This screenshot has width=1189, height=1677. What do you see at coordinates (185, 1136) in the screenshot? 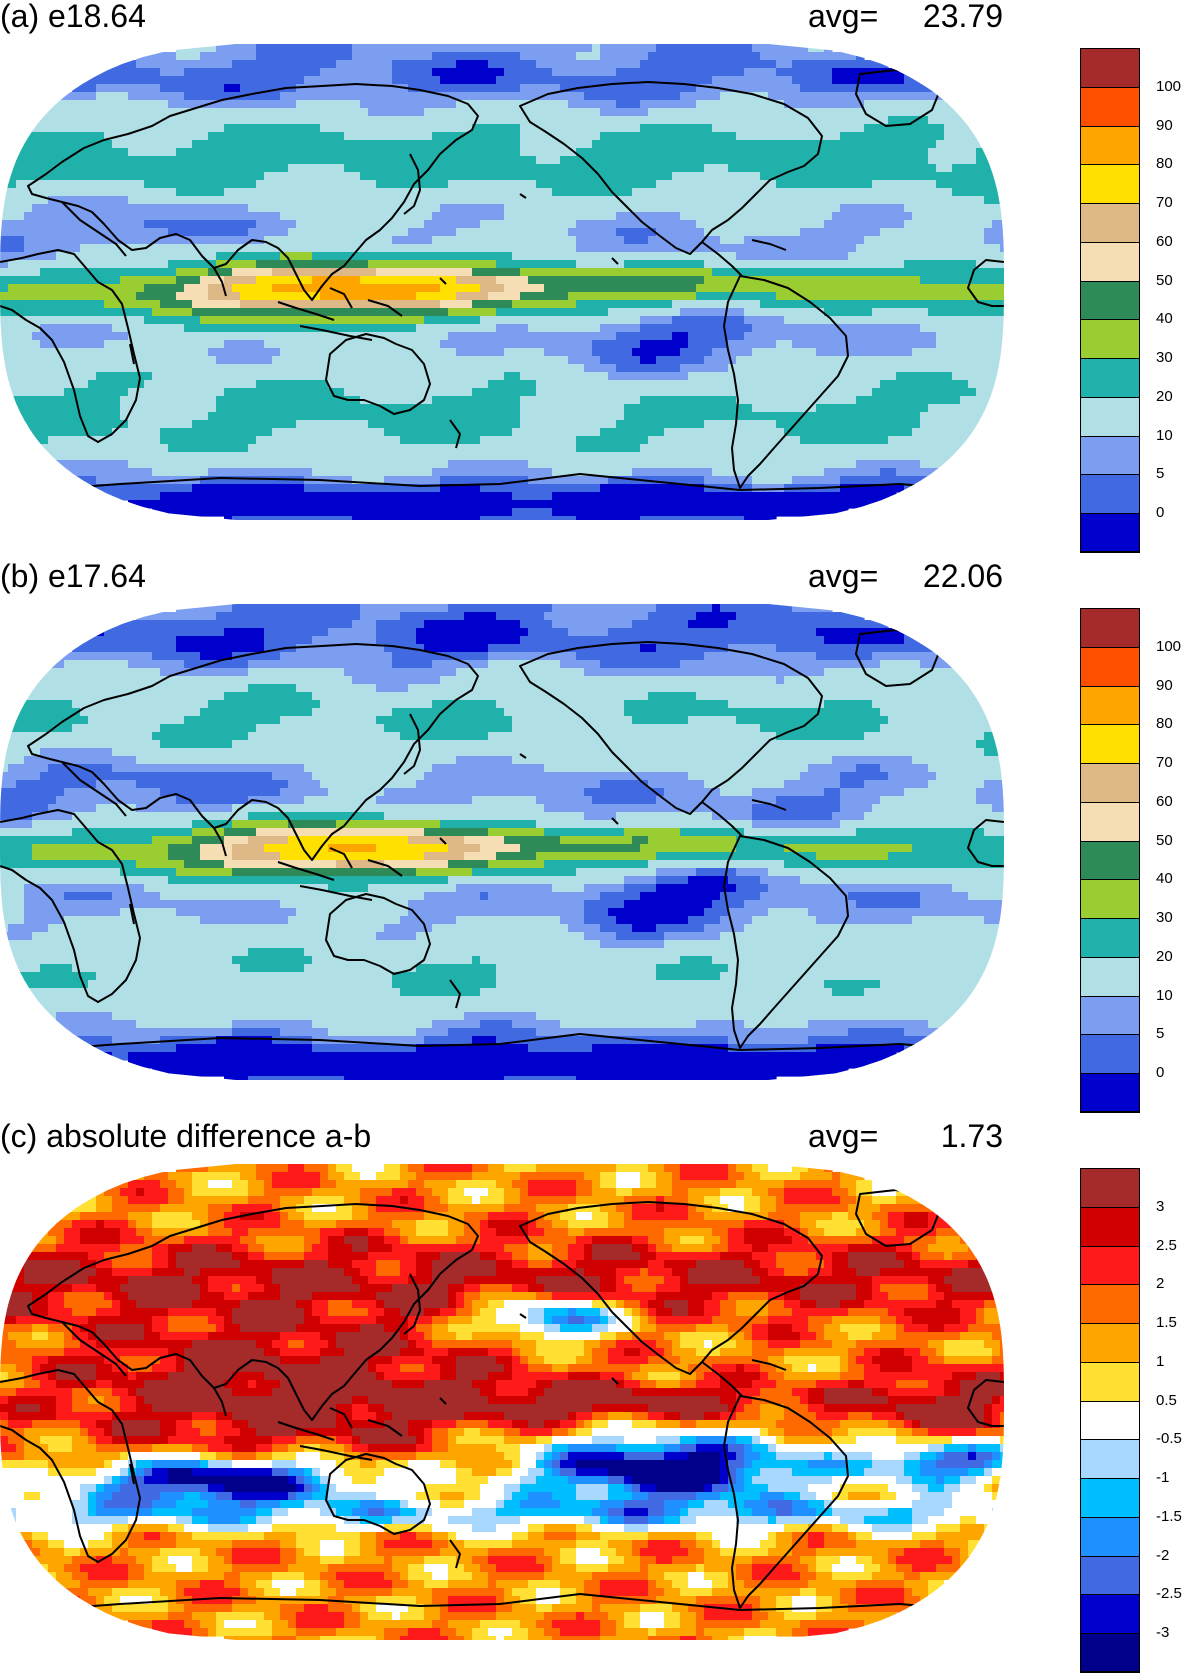
I see `panel-c-title: (c) absolute difference a-b` at bounding box center [185, 1136].